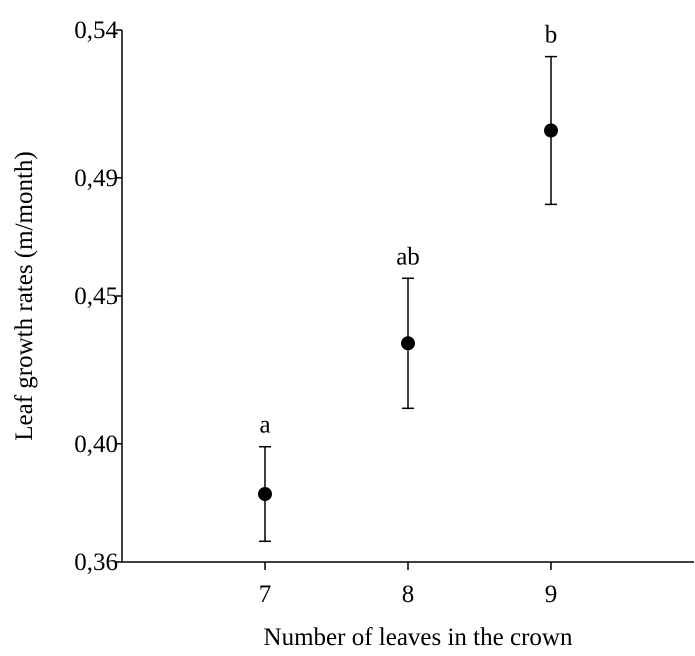 Image resolution: width=695 pixels, height=656 pixels. What do you see at coordinates (264, 425) in the screenshot?
I see `point-label: a` at bounding box center [264, 425].